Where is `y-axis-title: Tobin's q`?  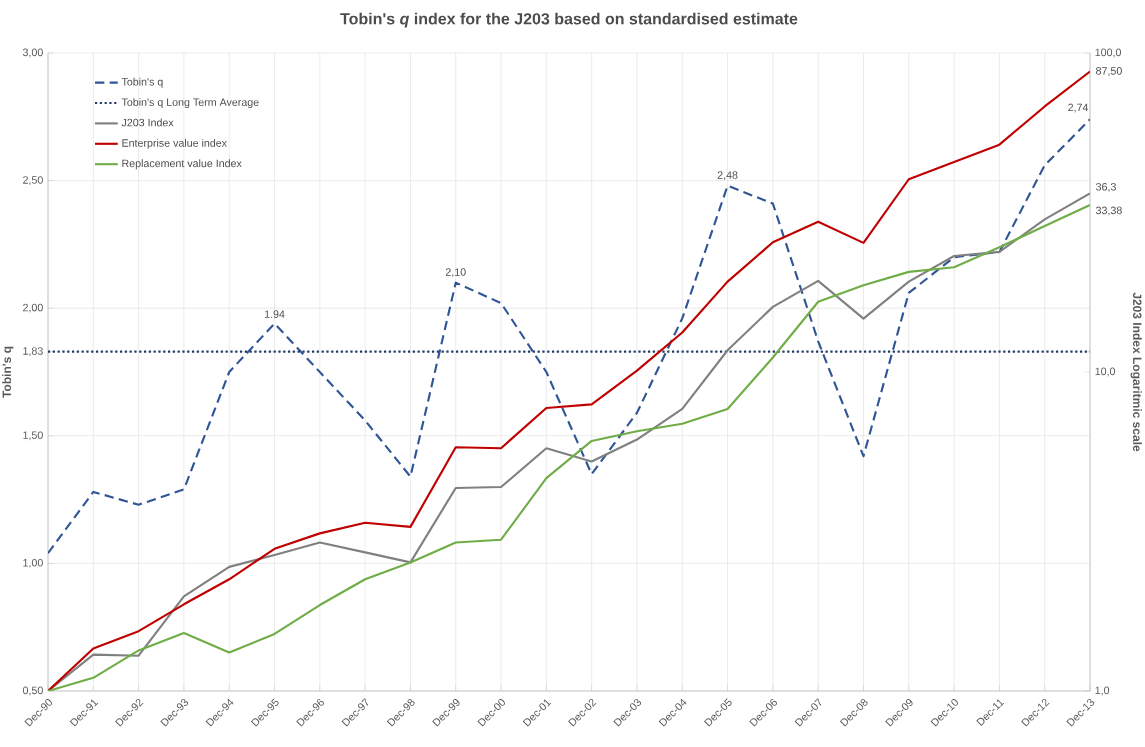
y-axis-title: Tobin's q is located at coordinates (8, 372).